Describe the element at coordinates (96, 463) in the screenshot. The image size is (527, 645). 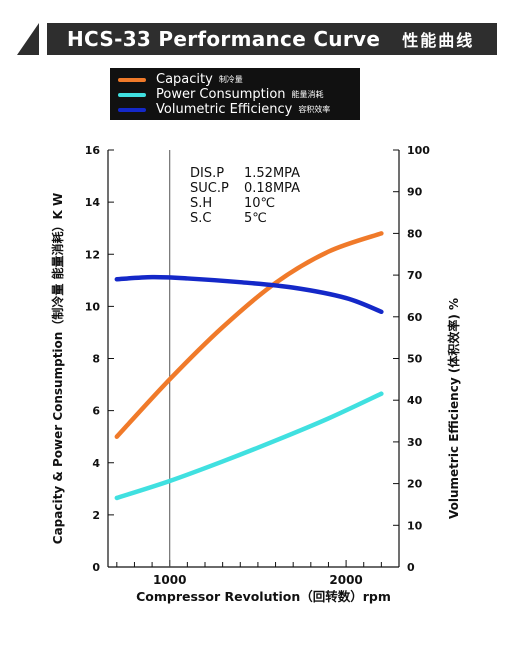
I see `y-left-tick-label: 4` at that location.